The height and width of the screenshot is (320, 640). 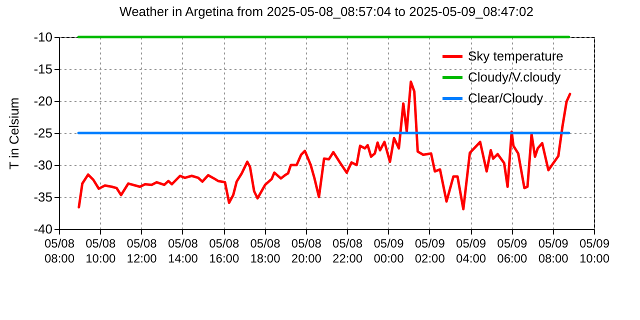 What do you see at coordinates (142, 251) in the screenshot?
I see `x-tick-label: 05/08 12:00` at bounding box center [142, 251].